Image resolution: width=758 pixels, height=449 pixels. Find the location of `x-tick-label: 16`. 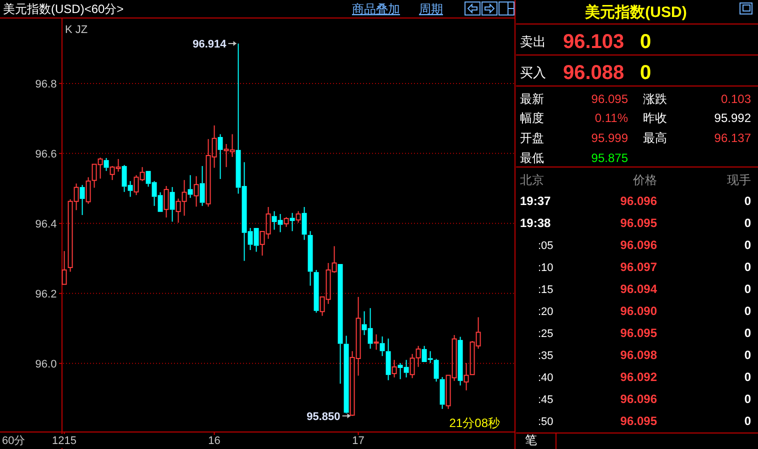

x-tick-label: 16 is located at coordinates (214, 441).